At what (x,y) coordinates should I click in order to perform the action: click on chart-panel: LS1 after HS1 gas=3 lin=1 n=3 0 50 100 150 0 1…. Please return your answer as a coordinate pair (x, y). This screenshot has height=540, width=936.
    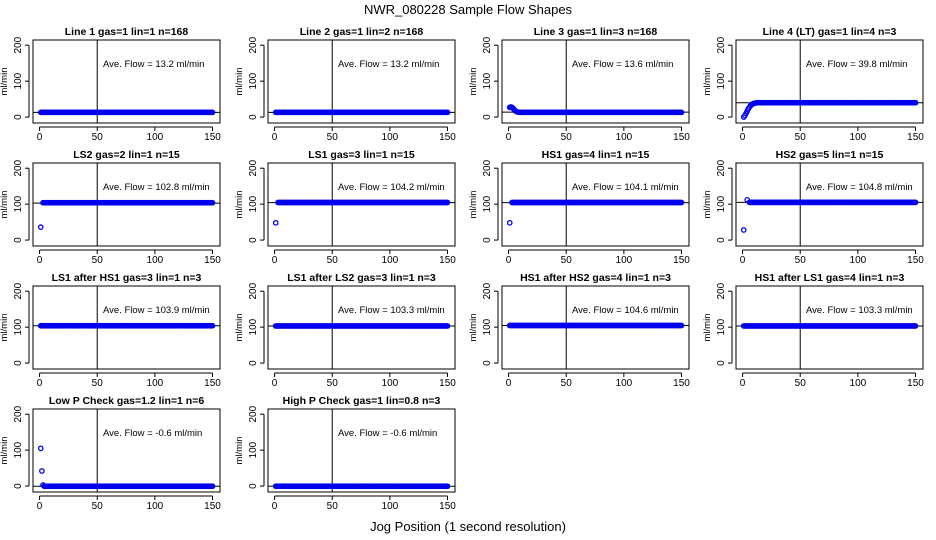
    Looking at the image, I should click on (110, 330).